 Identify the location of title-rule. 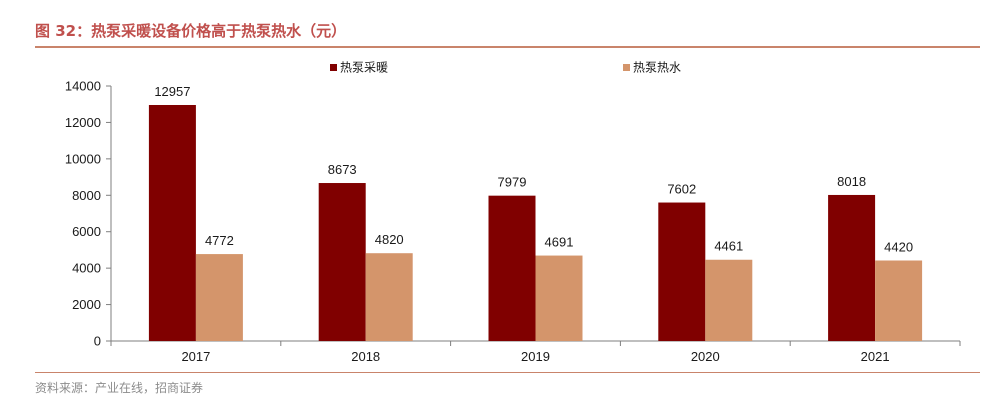
(507, 47).